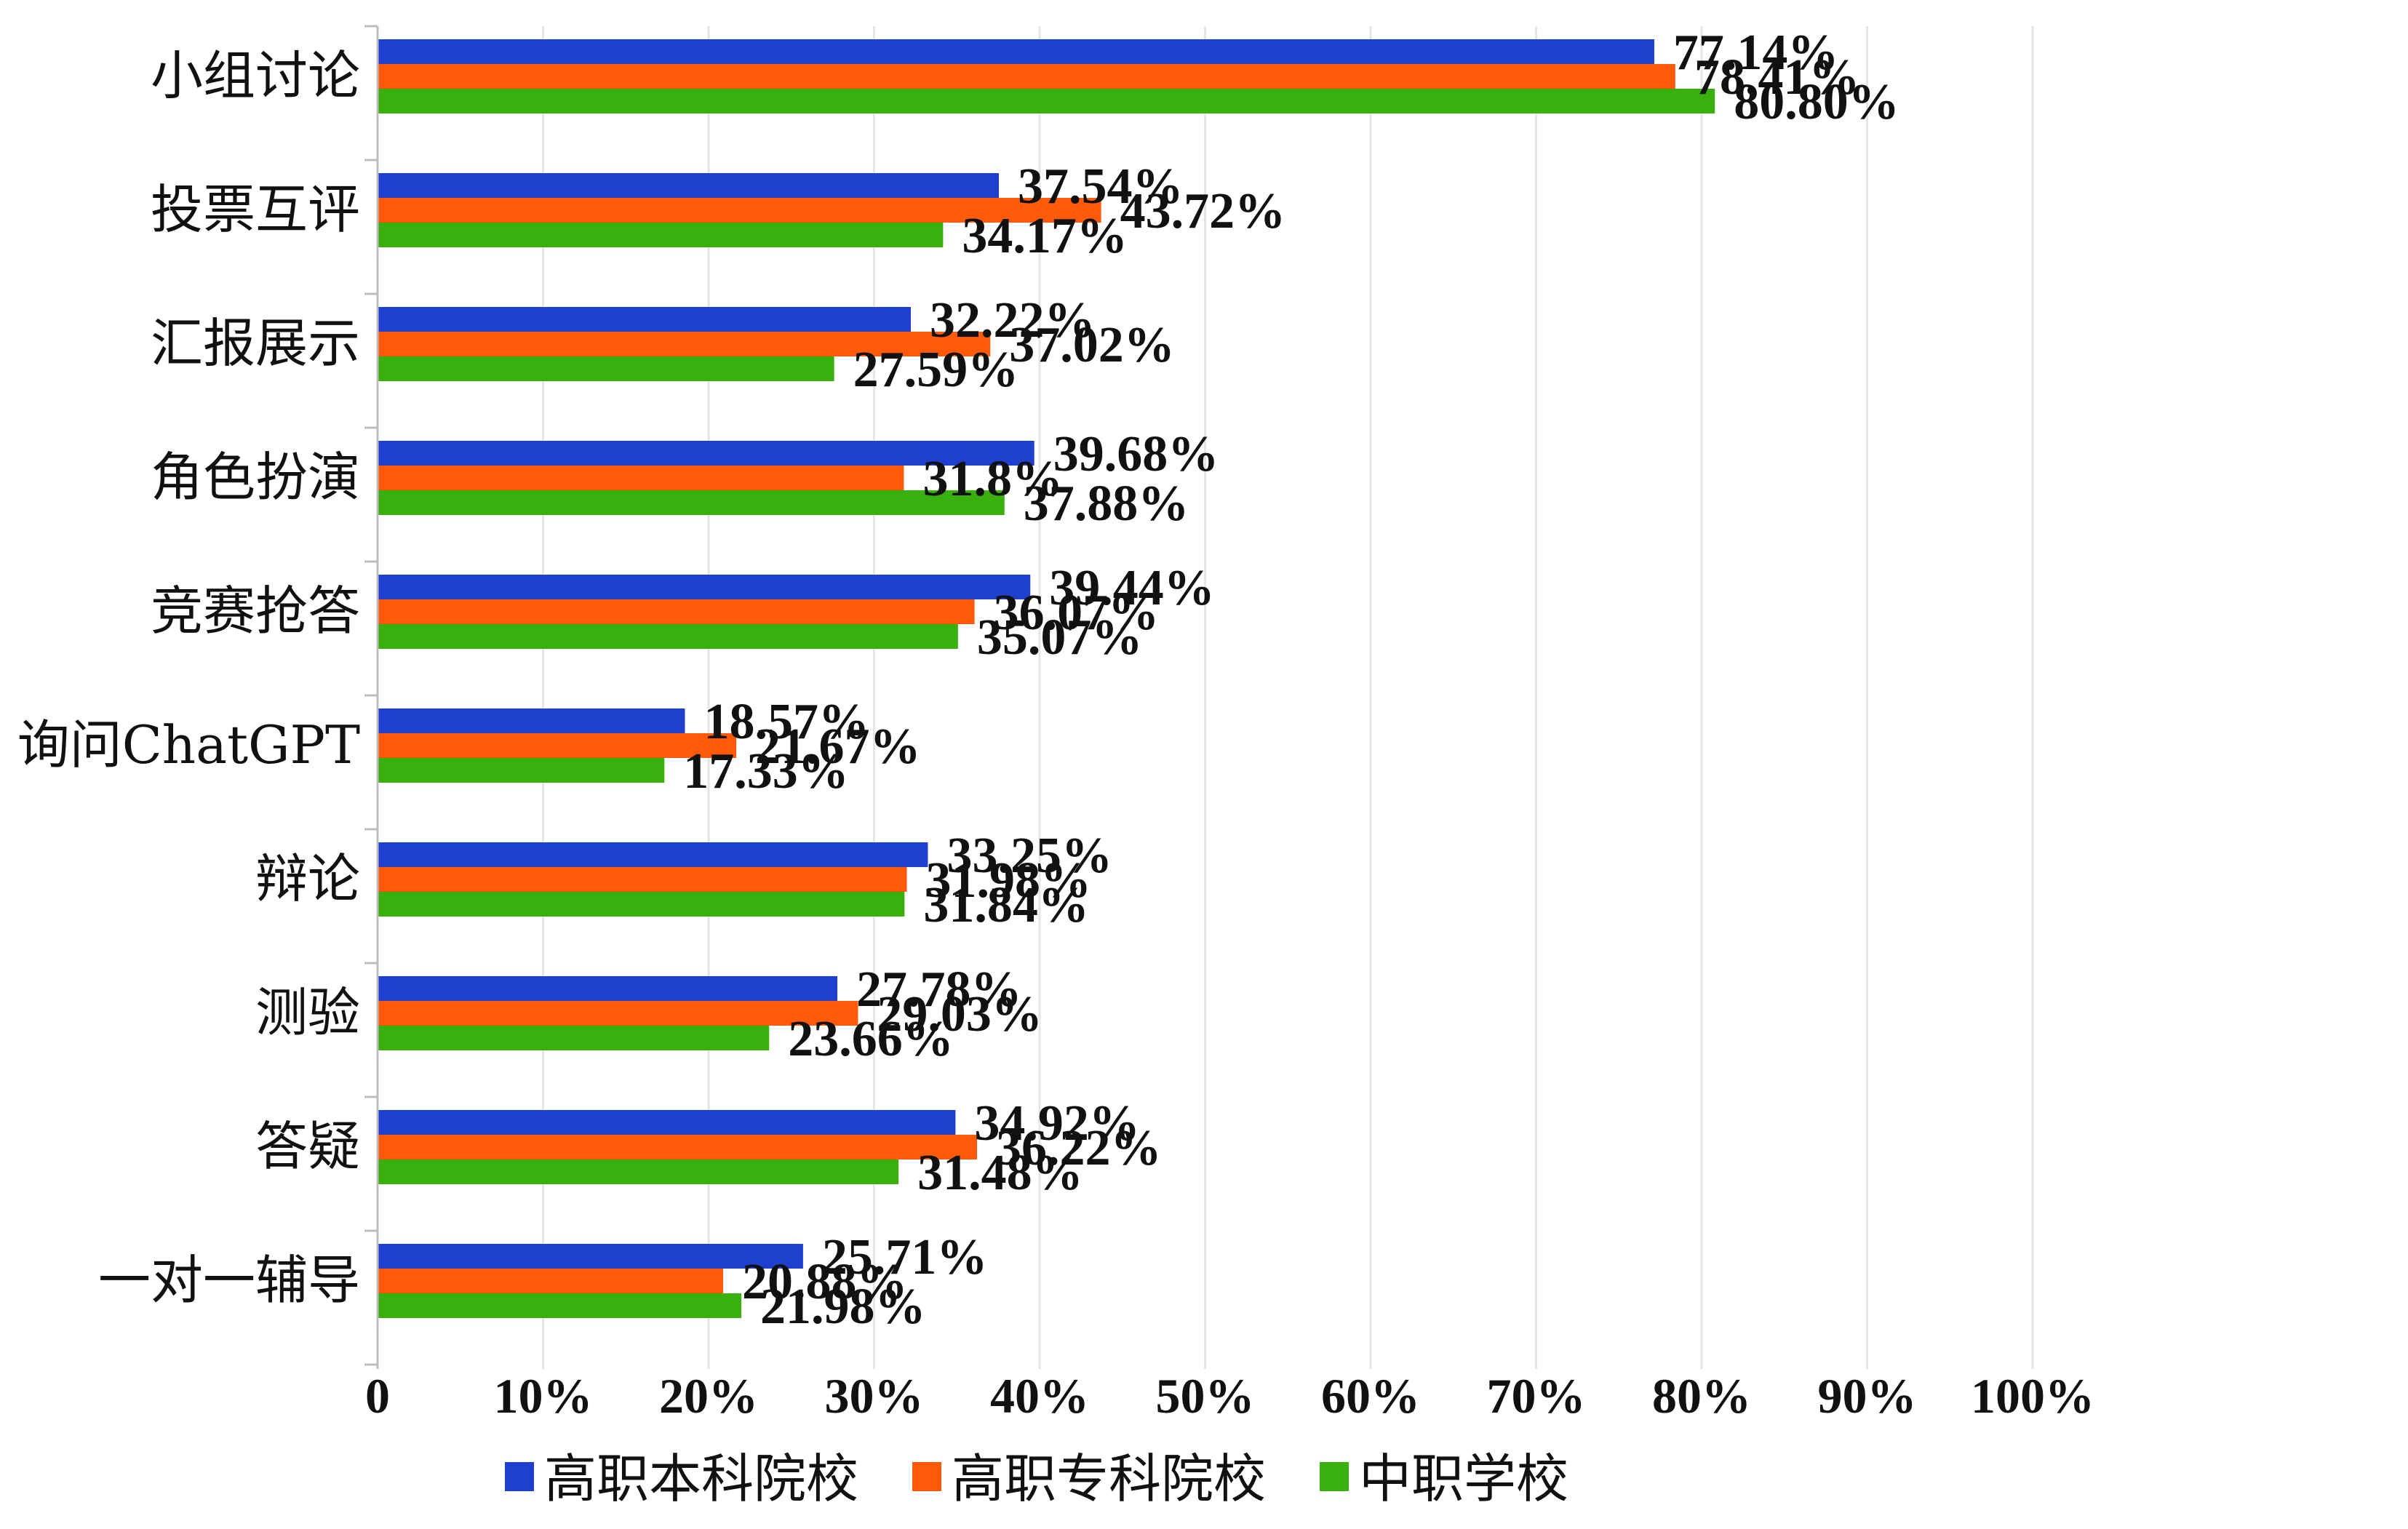 This screenshot has width=2408, height=1529. Describe the element at coordinates (960, 1014) in the screenshot. I see `data-label: 29.03%` at that location.